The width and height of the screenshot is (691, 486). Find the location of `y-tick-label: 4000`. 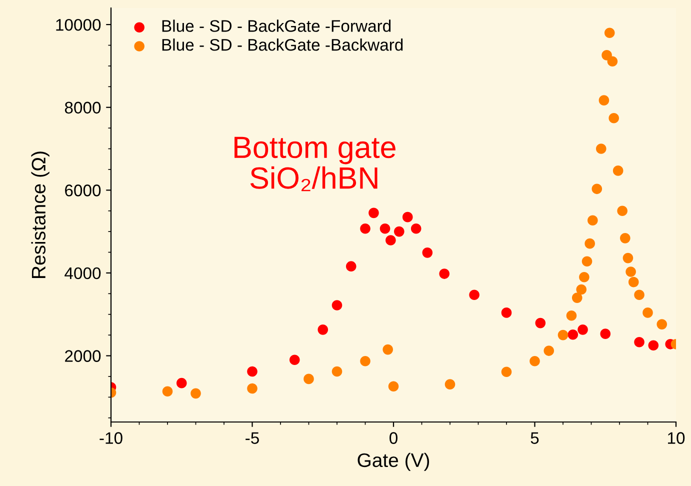

y-tick-label: 4000 is located at coordinates (82, 273).